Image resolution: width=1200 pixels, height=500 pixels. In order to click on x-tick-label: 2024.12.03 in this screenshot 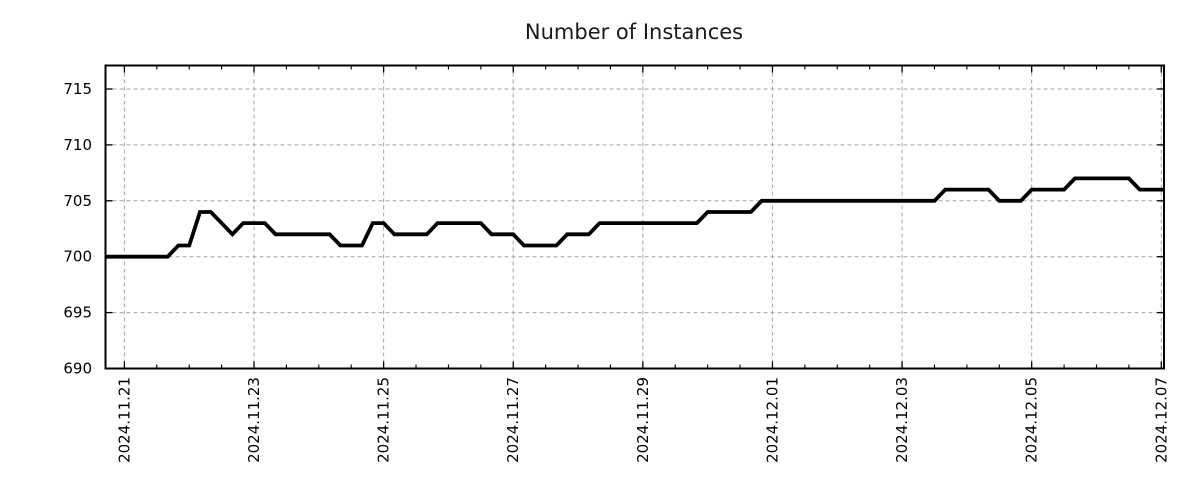, I will do `click(902, 420)`.